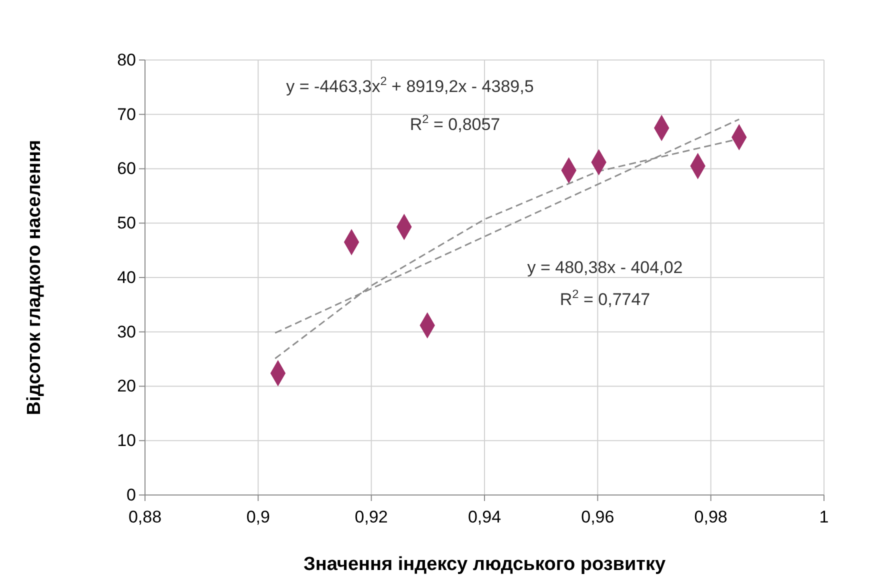 The height and width of the screenshot is (585, 884). What do you see at coordinates (410, 85) in the screenshot?
I see `annotation: y = -4463,3x$^{2}$ + 8919,2x - 4389,5` at bounding box center [410, 85].